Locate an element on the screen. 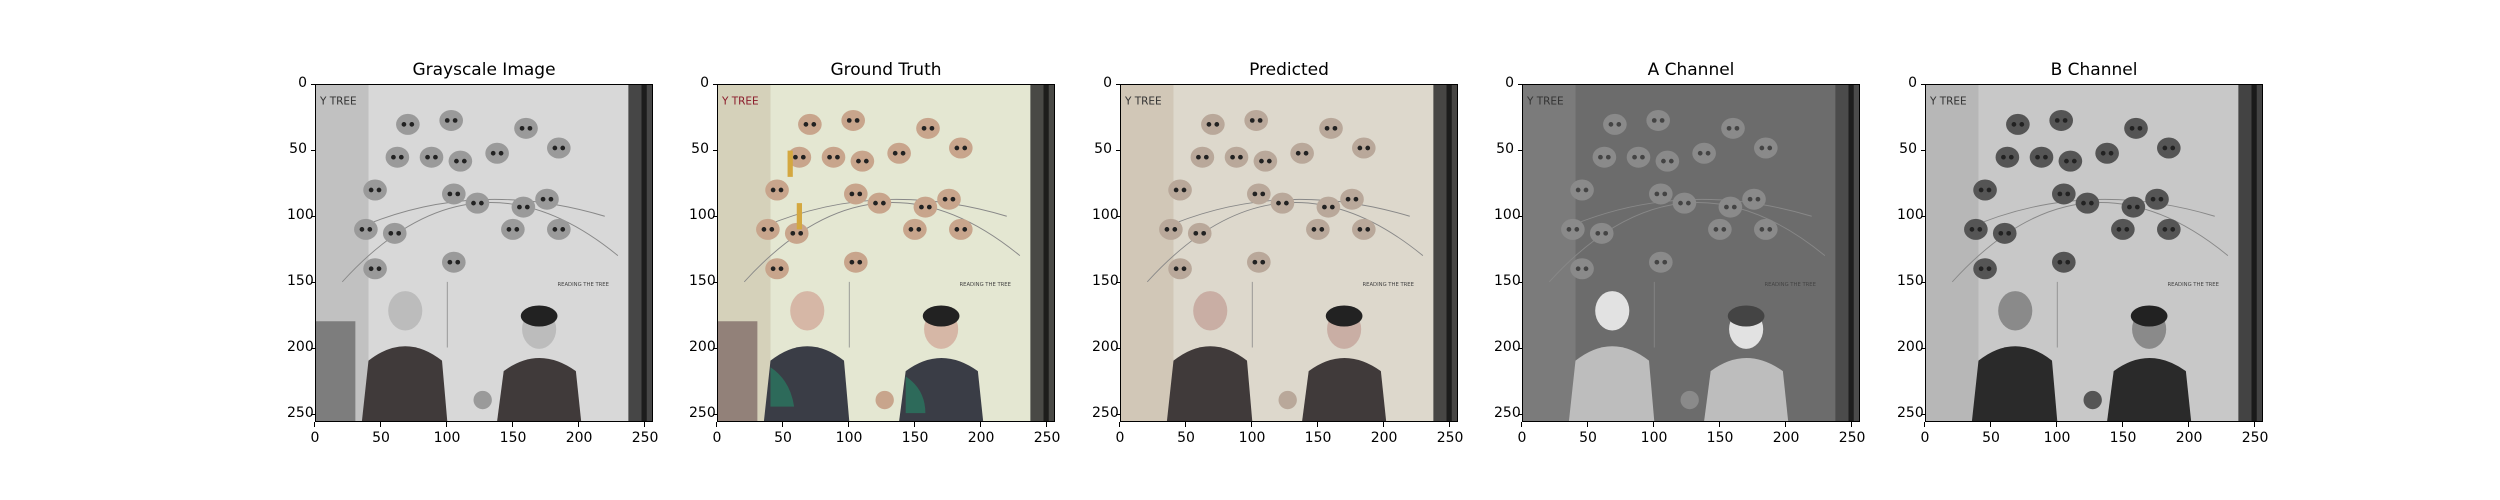  panel-title: Predicted is located at coordinates (1289, 70).